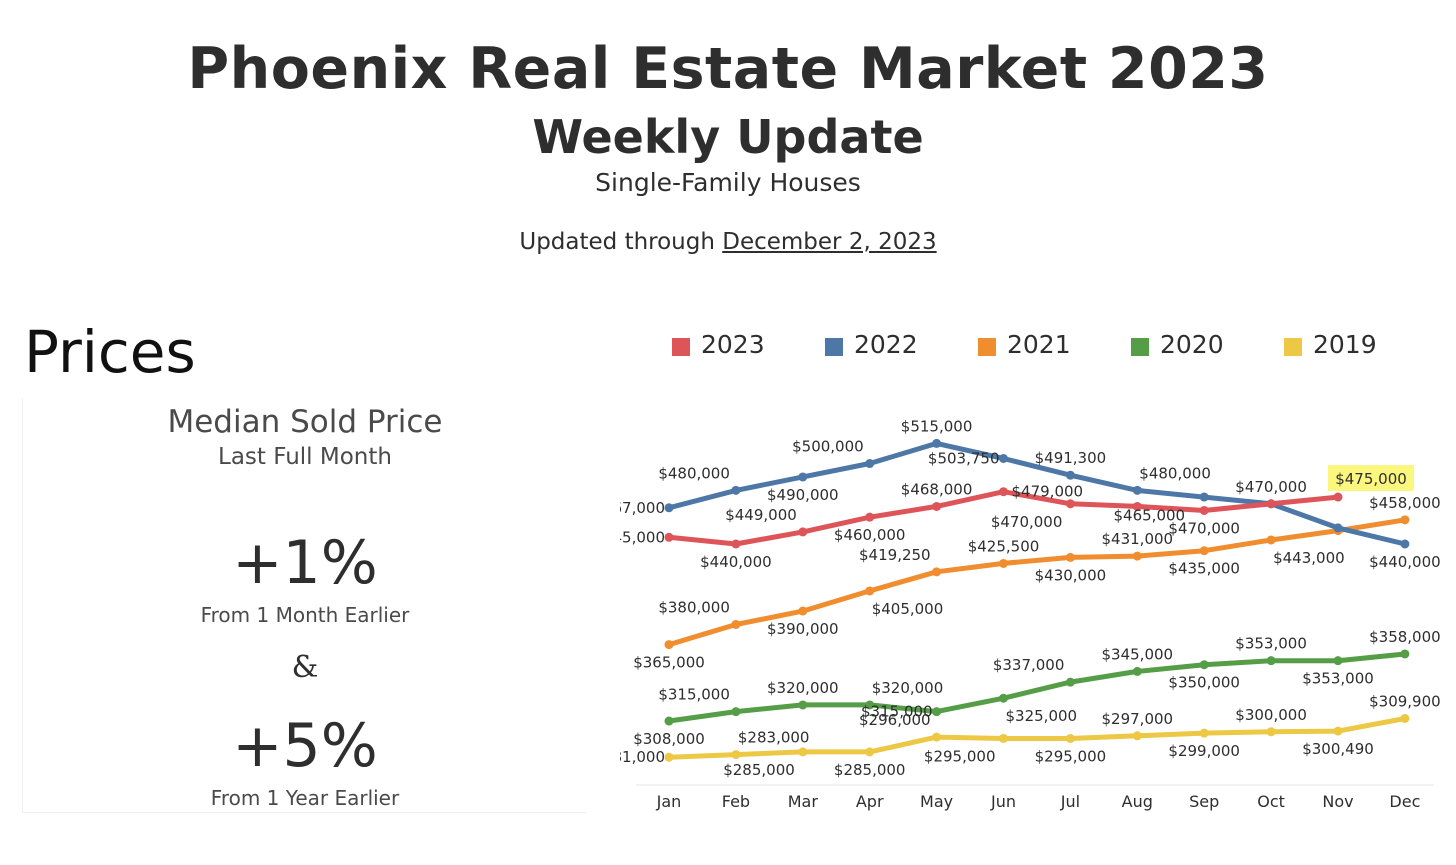 The image size is (1456, 865). Describe the element at coordinates (669, 508) in the screenshot. I see `point-2022-jan` at that location.